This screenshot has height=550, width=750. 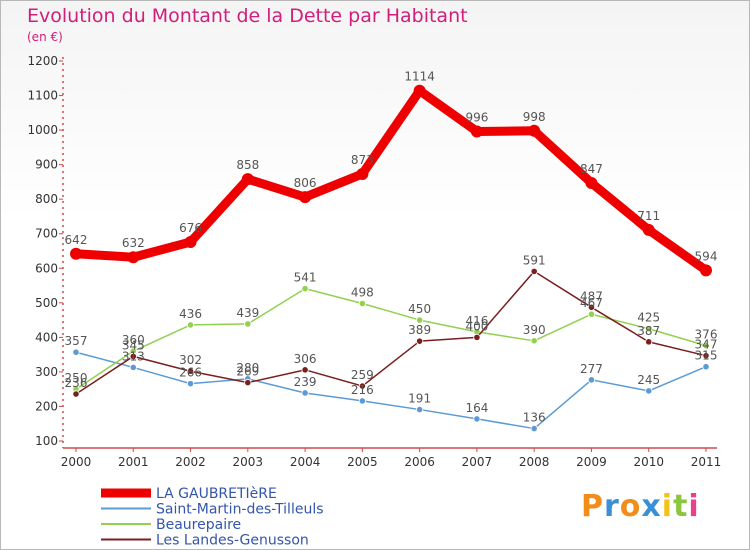 I want to click on logo-letter: t, so click(x=681, y=506).